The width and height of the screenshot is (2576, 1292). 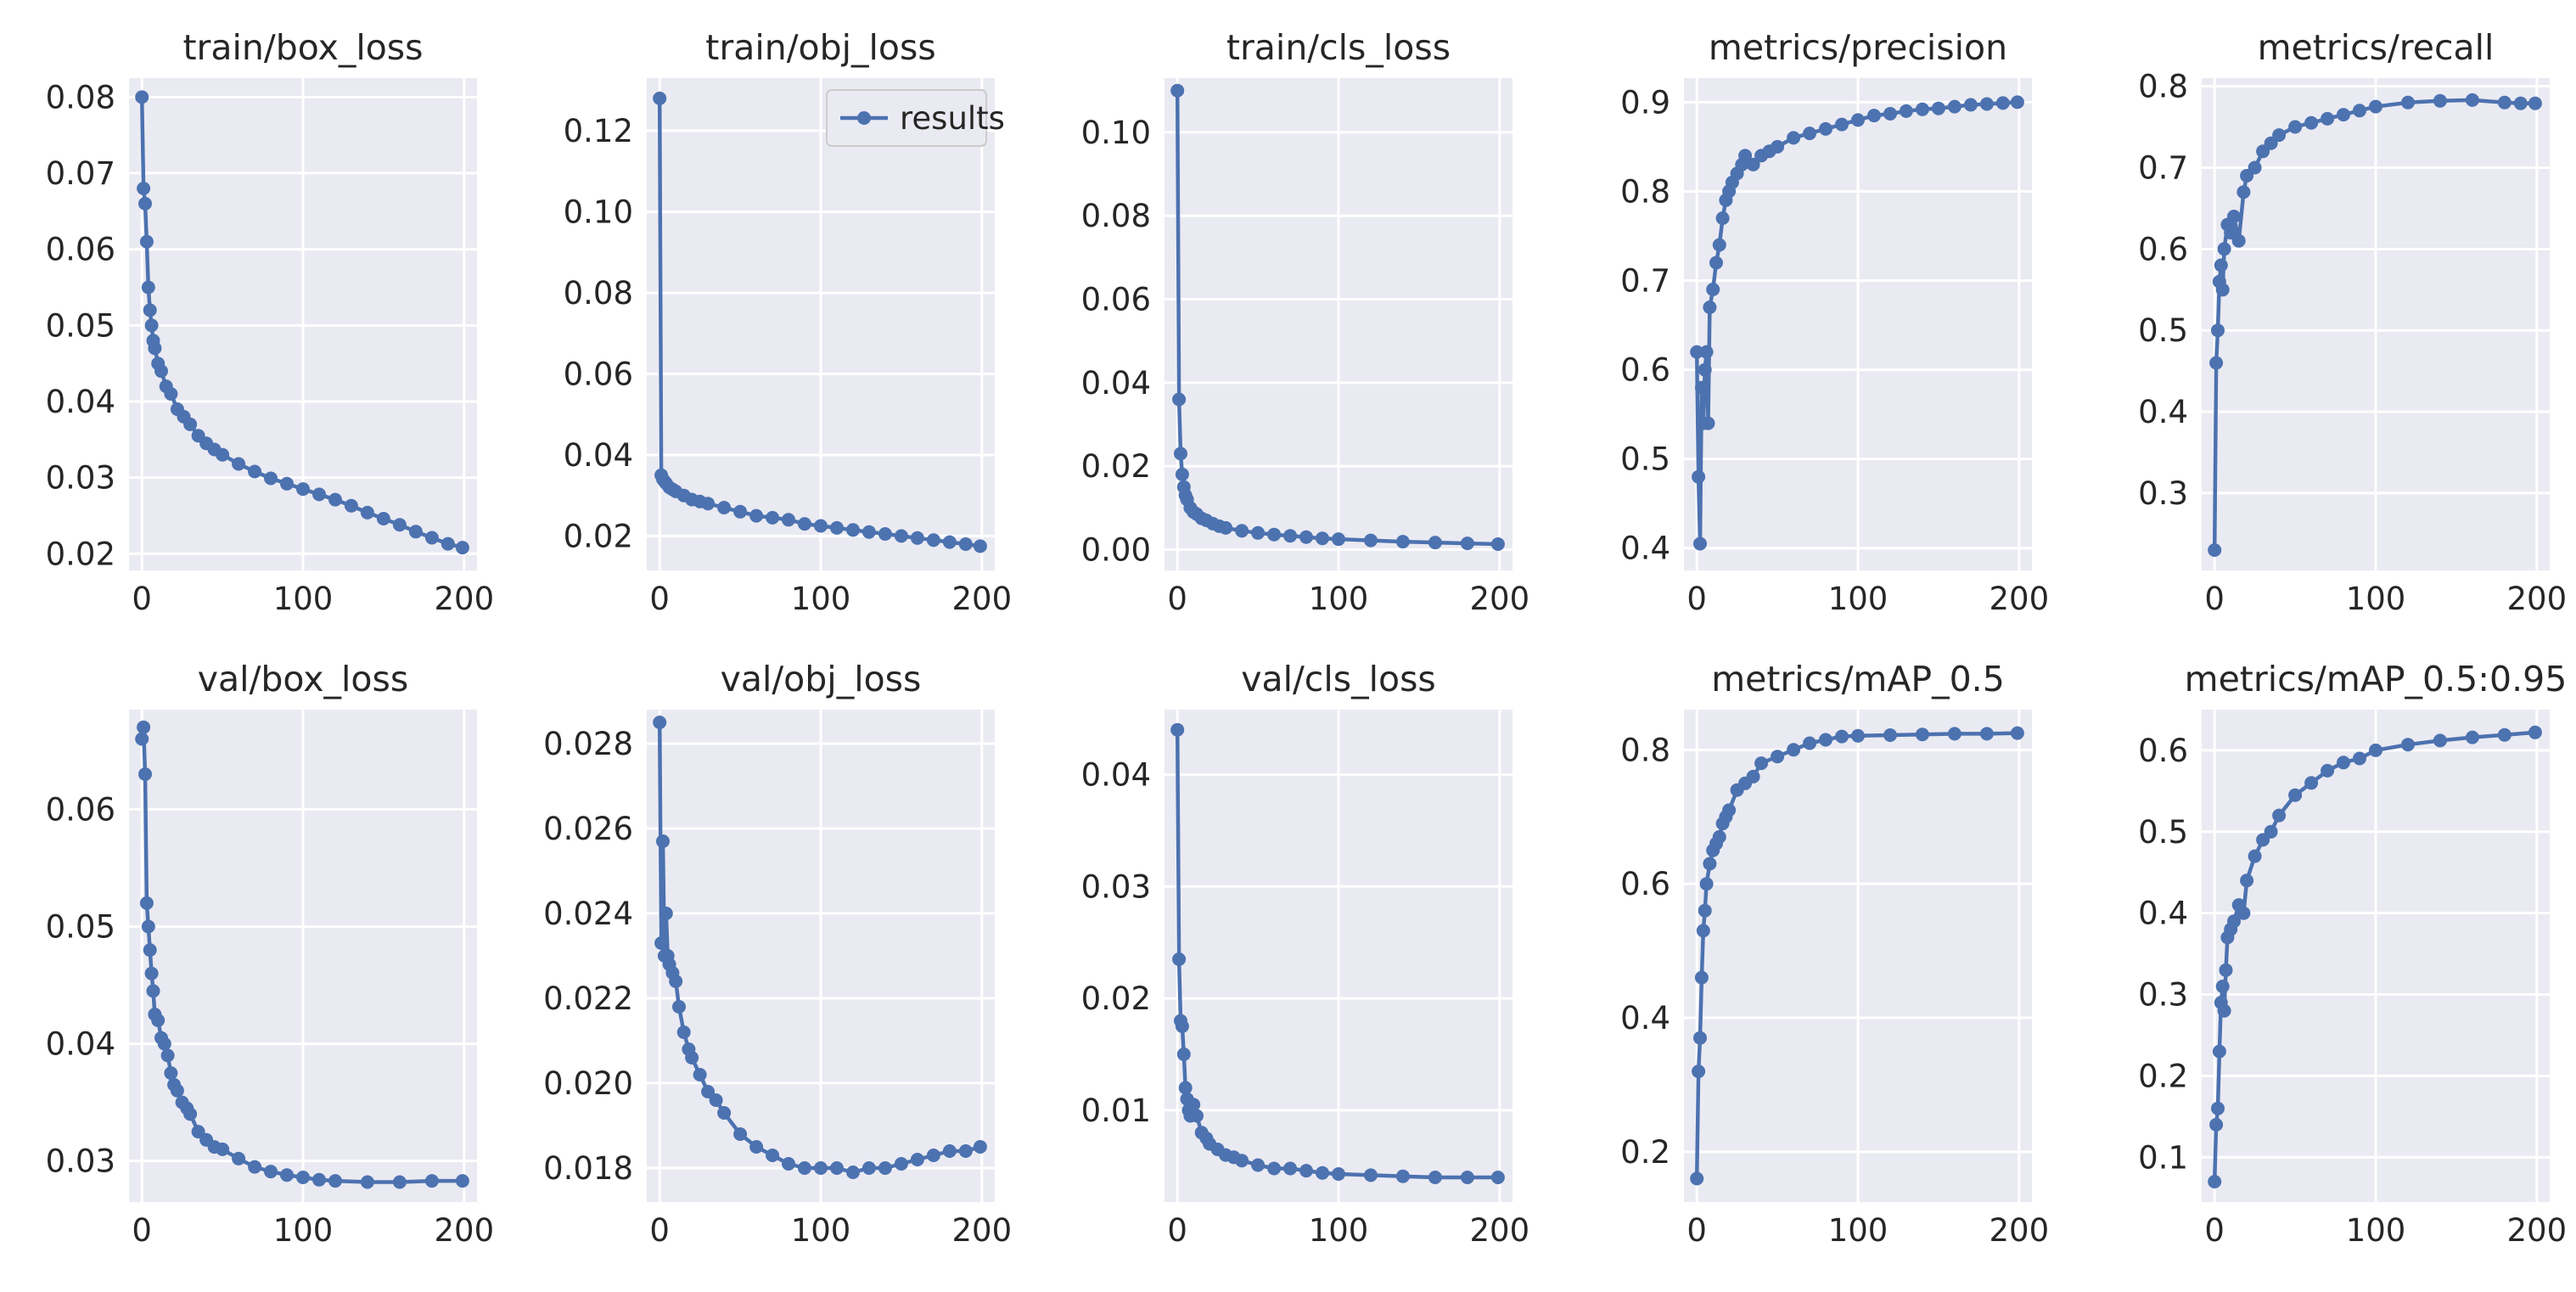 I want to click on y-tick-label: 0.02, so click(x=598, y=536).